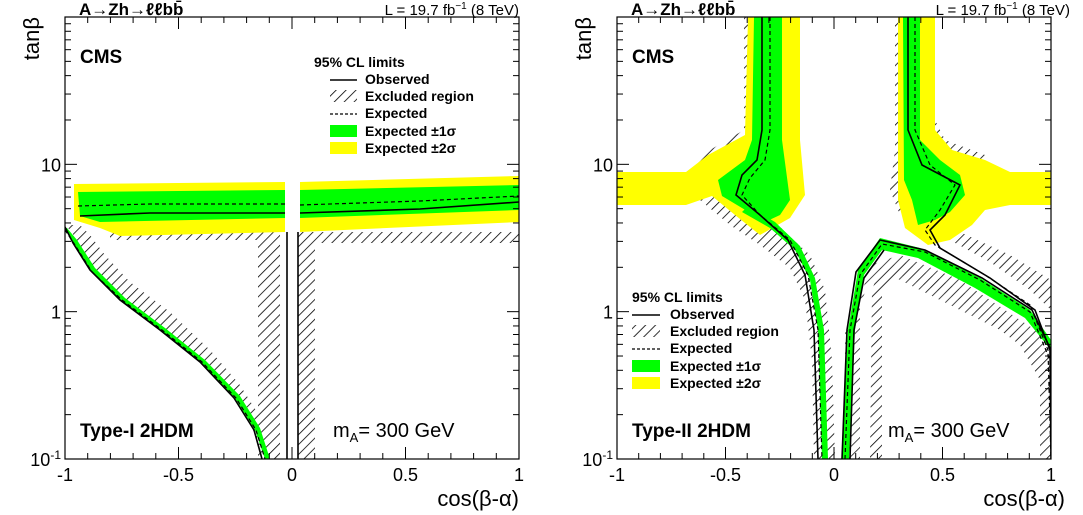  I want to click on observed-right-tongue, so click(979, 238).